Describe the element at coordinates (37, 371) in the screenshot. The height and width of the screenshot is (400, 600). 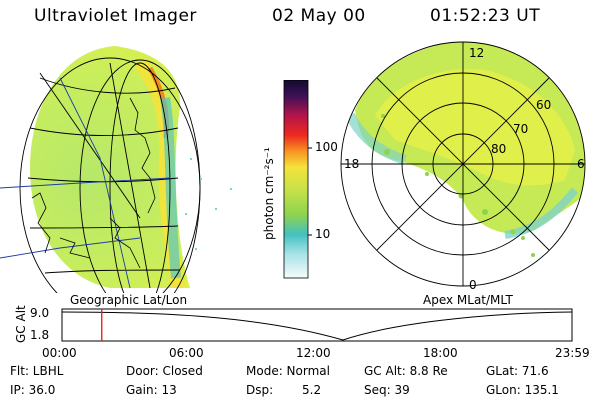
I see `filter-info: Flt: LBHL` at that location.